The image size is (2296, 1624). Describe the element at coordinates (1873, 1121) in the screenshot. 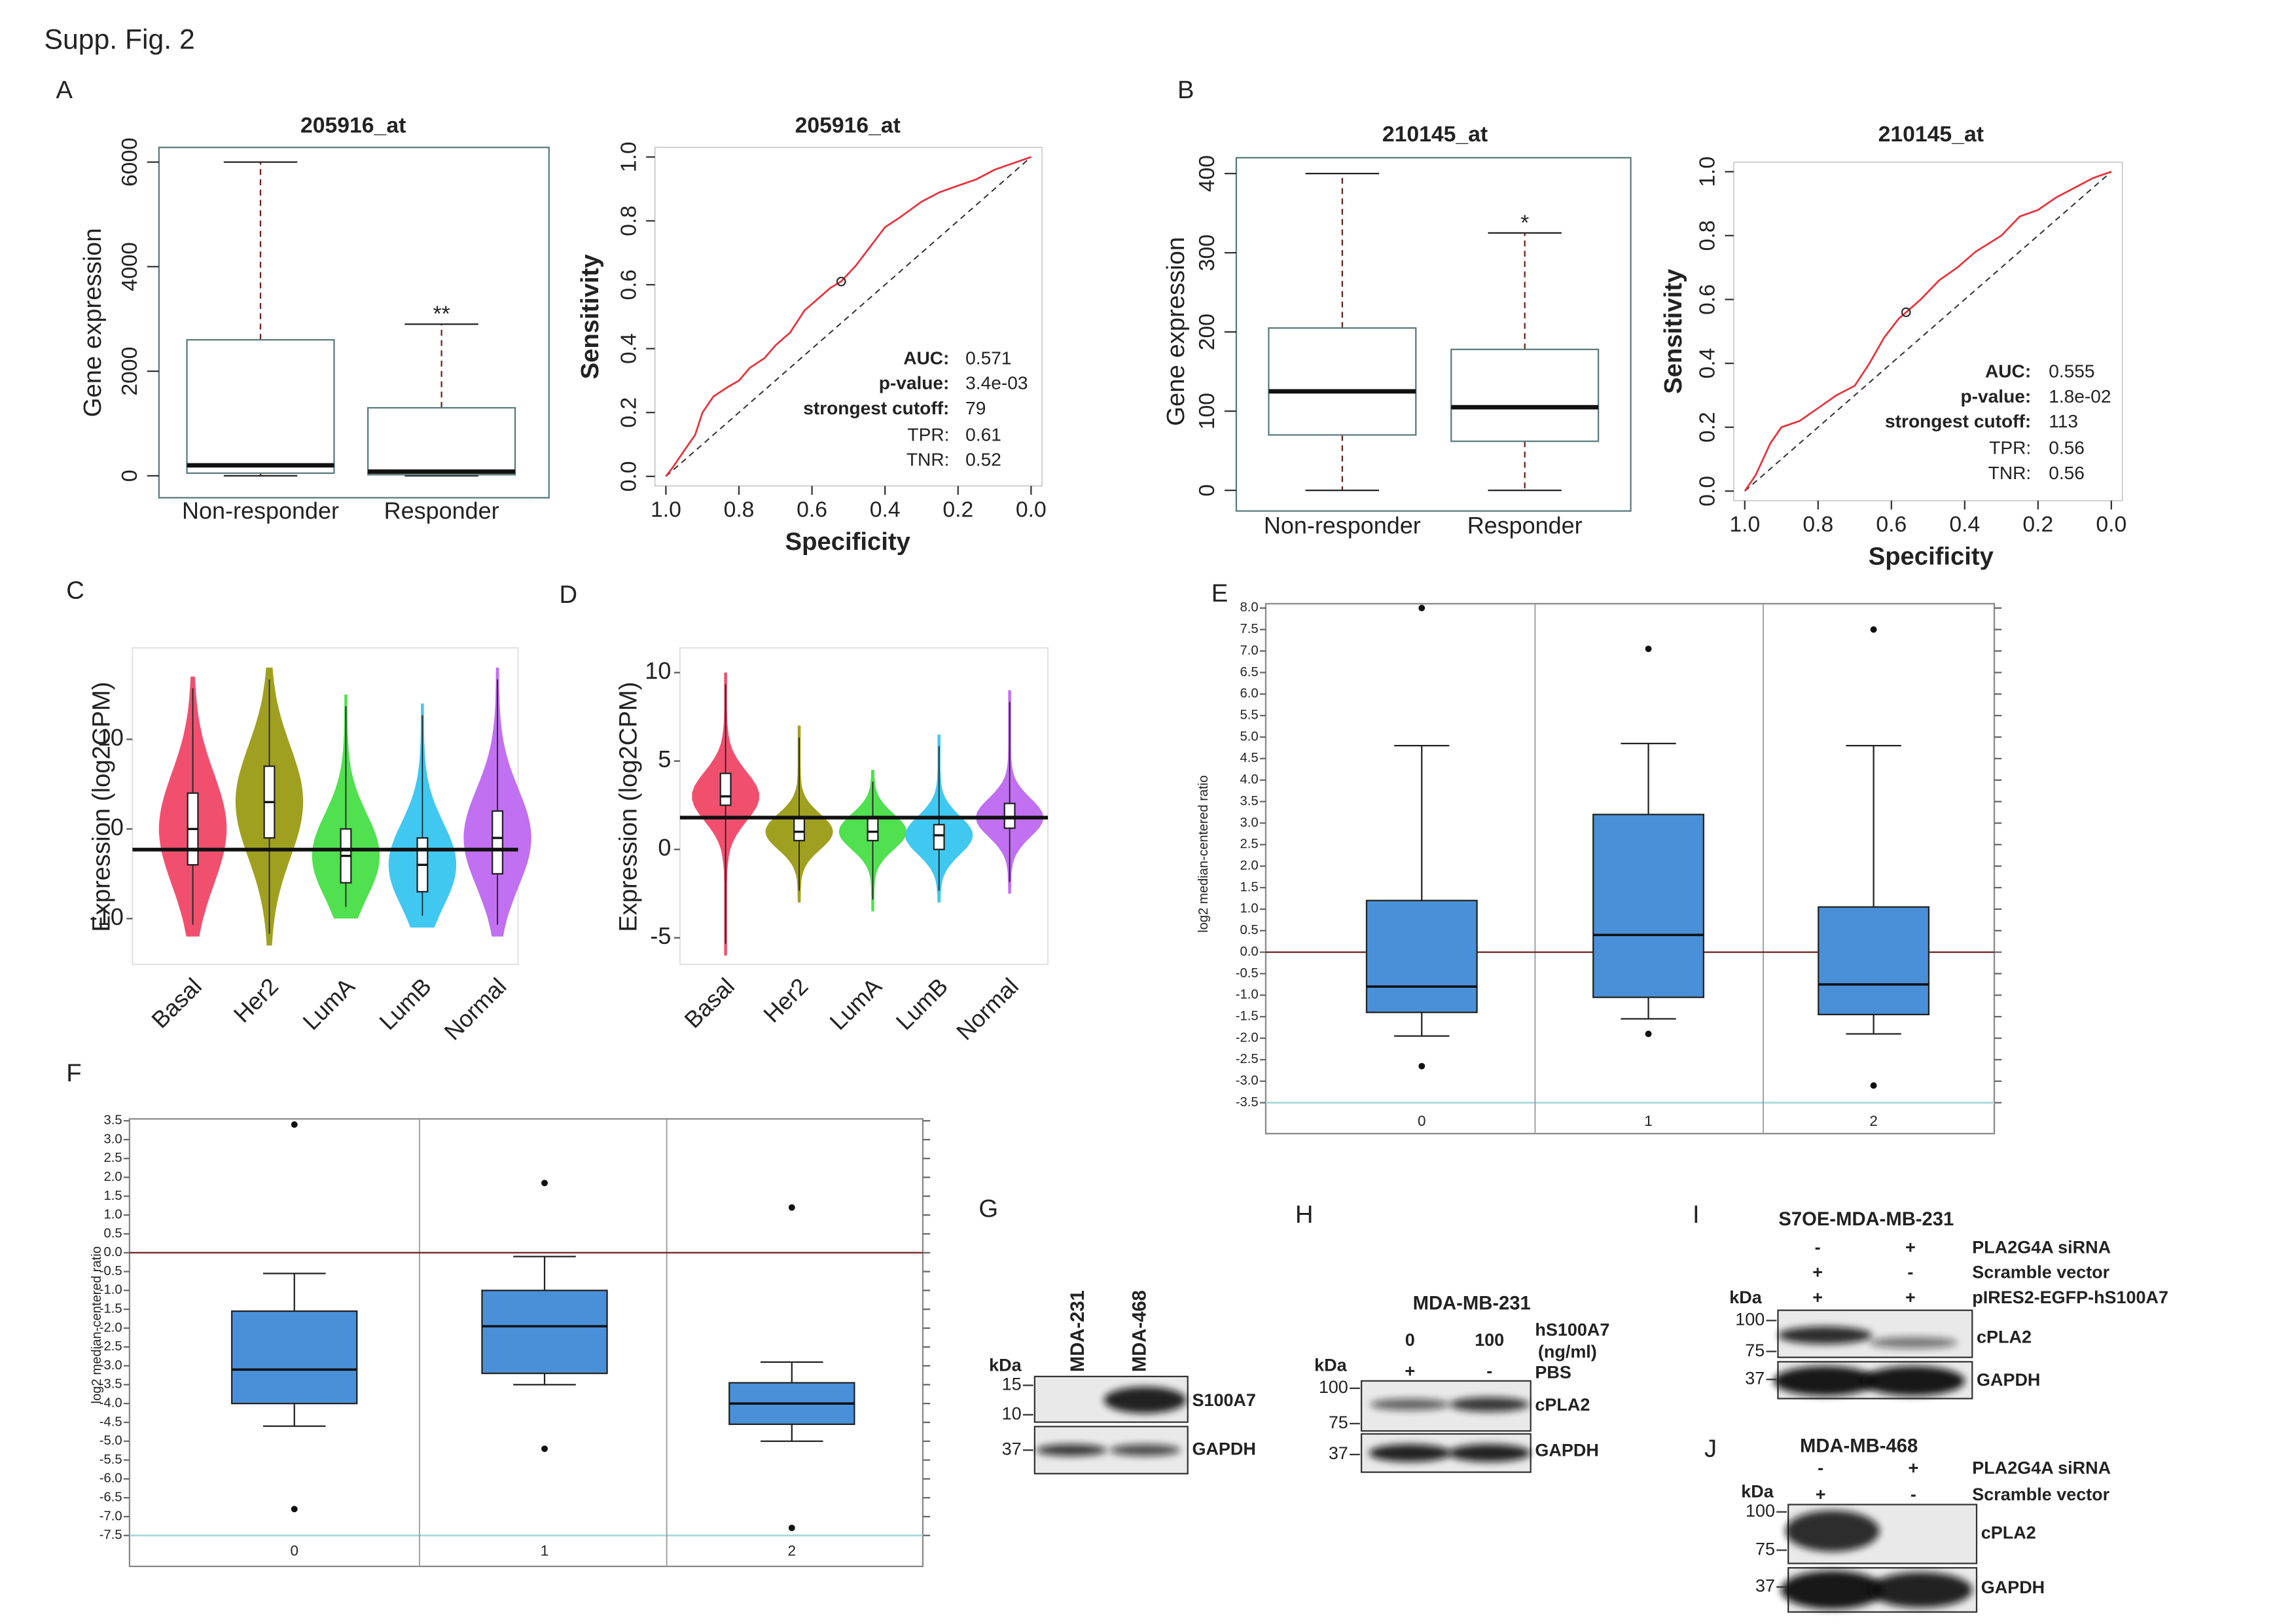

I see `x-tick-label: 2` at that location.